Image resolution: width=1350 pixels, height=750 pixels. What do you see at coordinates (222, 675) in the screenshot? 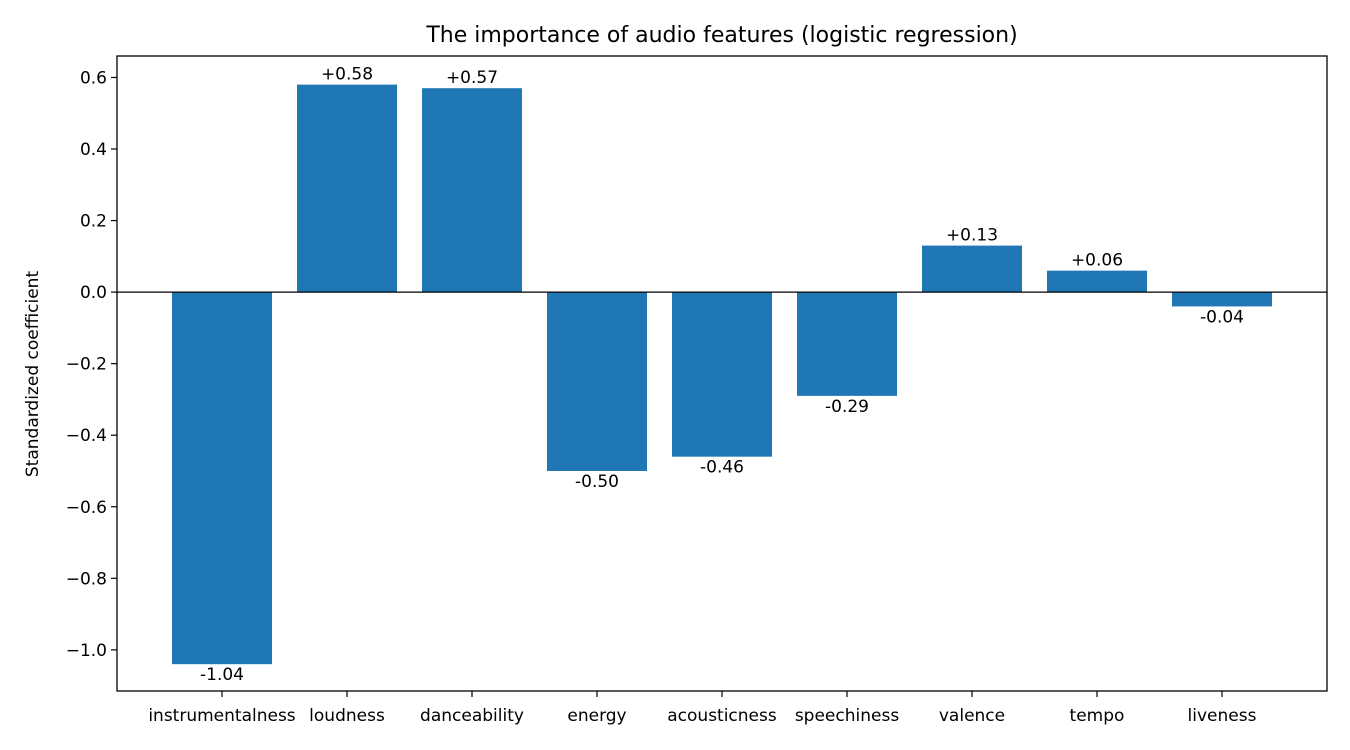
I see `data-label: -1.04` at bounding box center [222, 675].